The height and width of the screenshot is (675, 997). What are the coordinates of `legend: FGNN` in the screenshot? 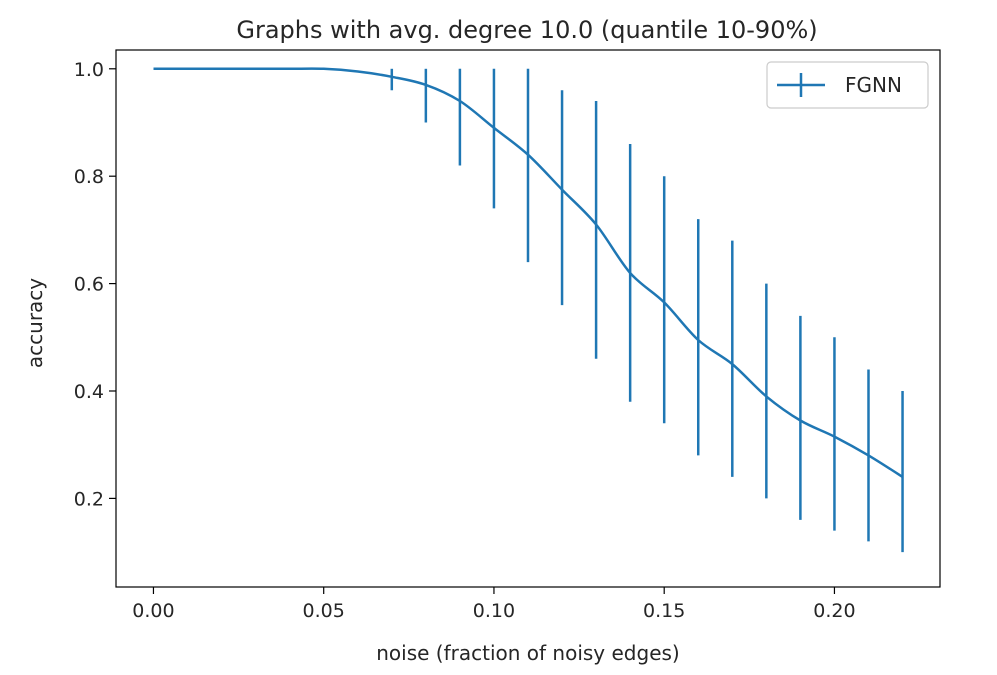 It's located at (847, 85).